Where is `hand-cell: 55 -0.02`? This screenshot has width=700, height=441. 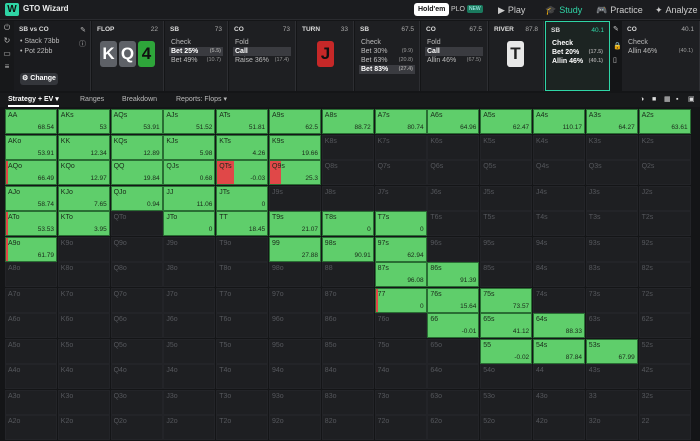
hand-cell: 55 -0.02 is located at coordinates (506, 351).